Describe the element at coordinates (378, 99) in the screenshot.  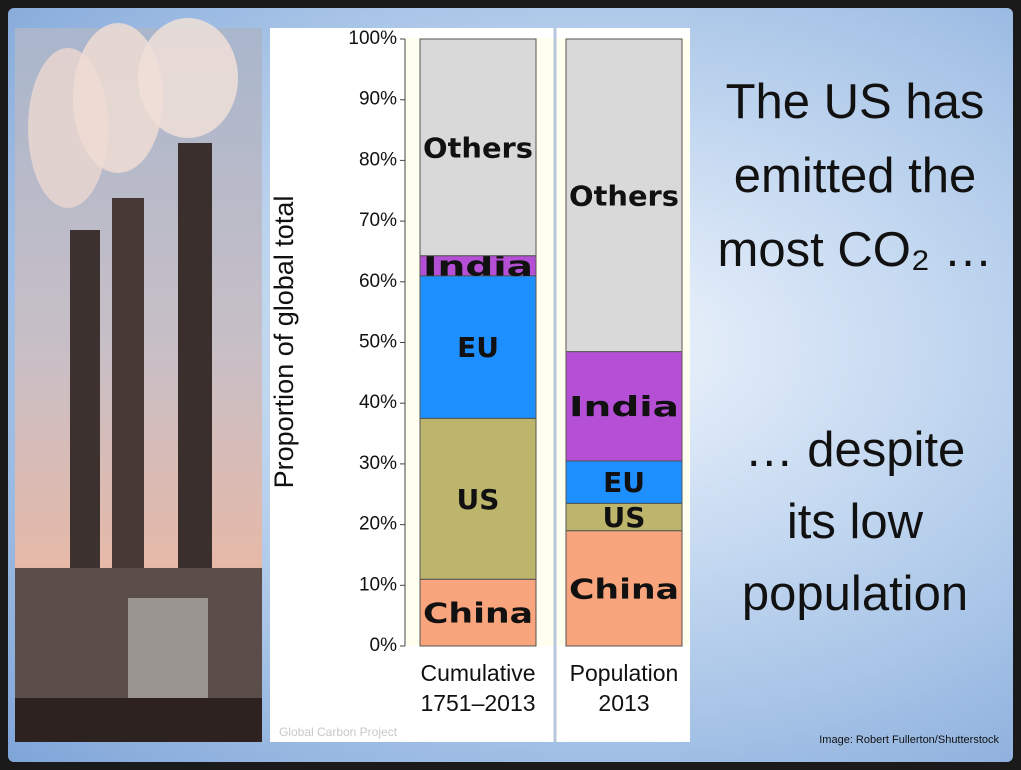
I see `y-tick-label: 90%` at that location.